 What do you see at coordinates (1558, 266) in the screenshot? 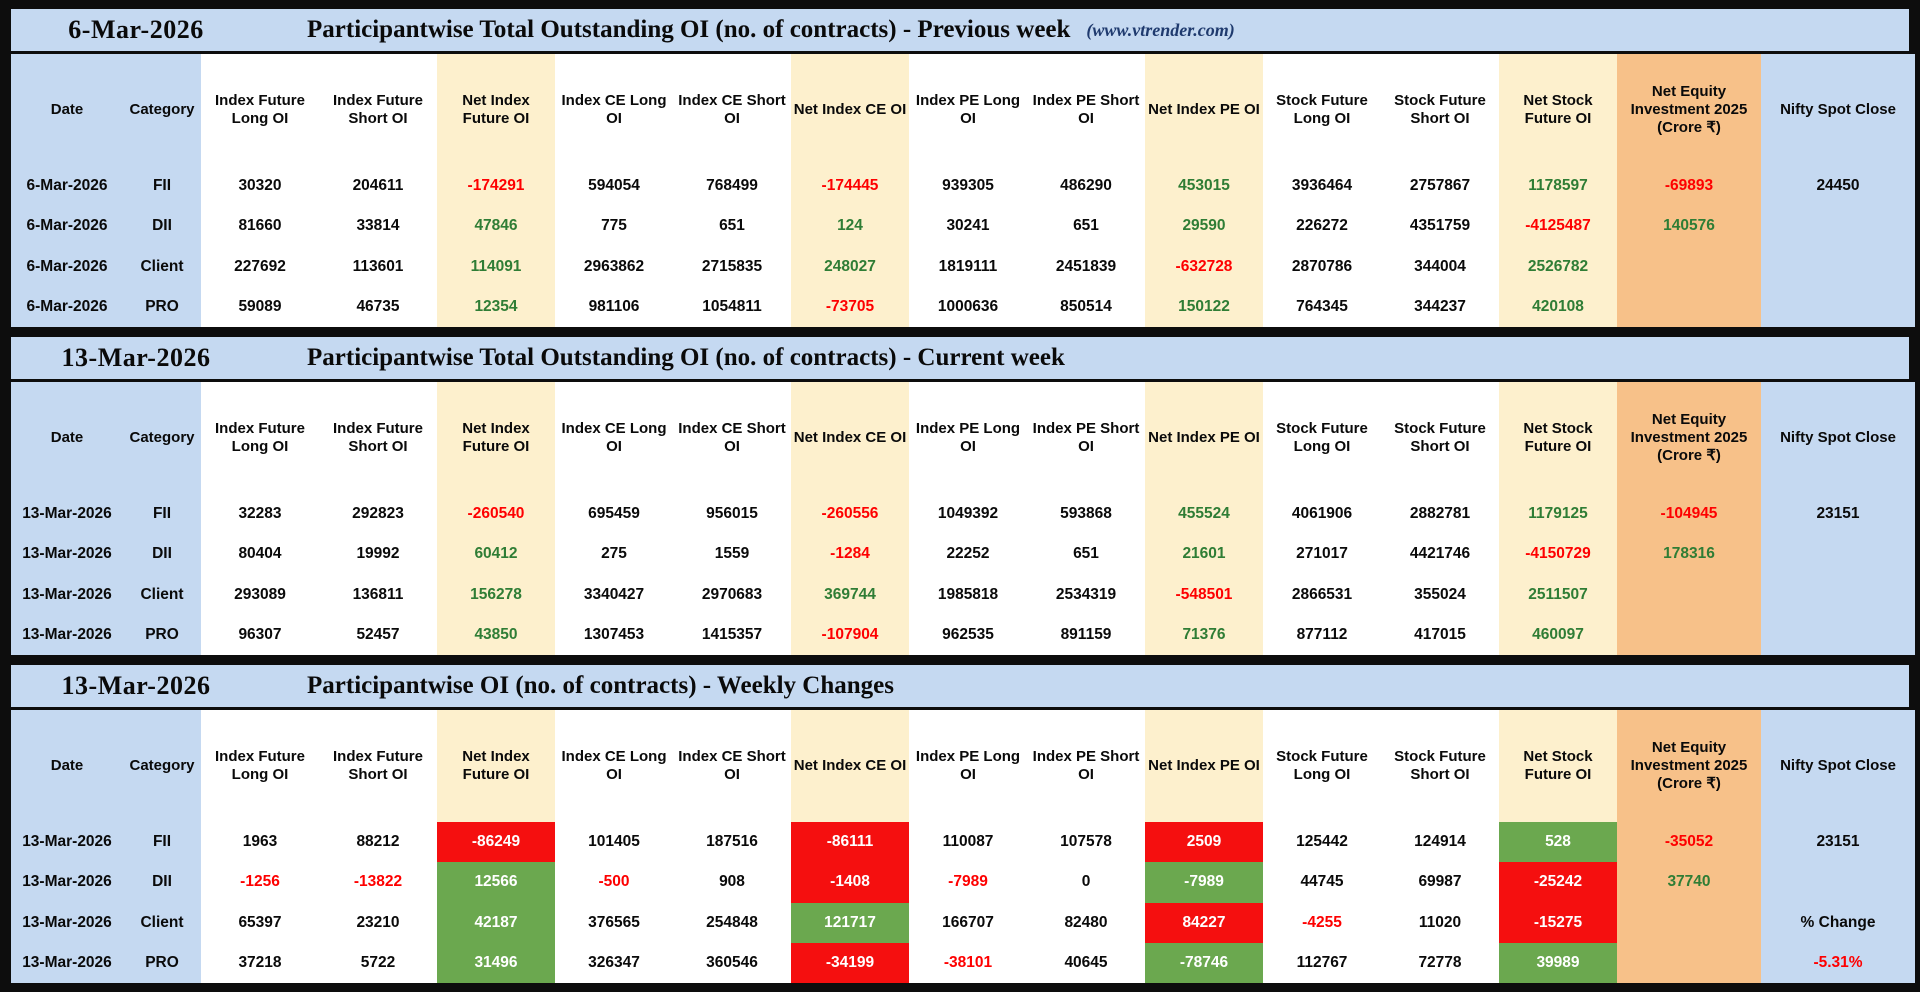
I see `data-cell: 2526782` at bounding box center [1558, 266].